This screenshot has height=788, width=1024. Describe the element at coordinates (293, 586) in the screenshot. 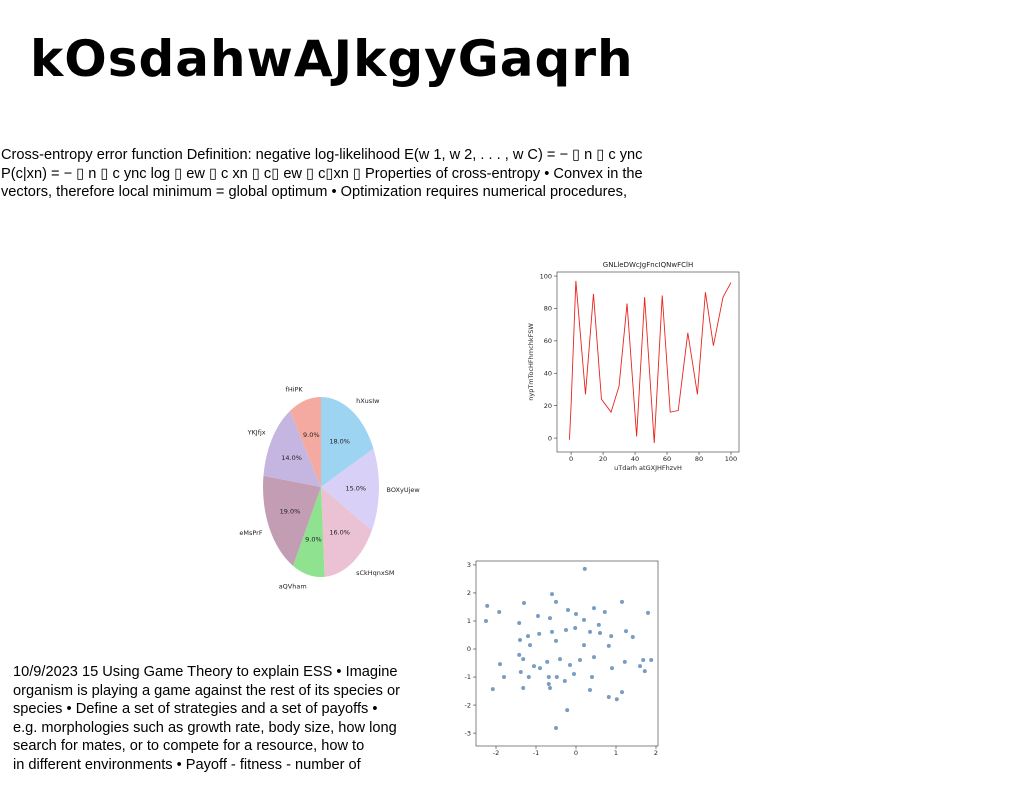

I see `pie-label: aQVham` at that location.